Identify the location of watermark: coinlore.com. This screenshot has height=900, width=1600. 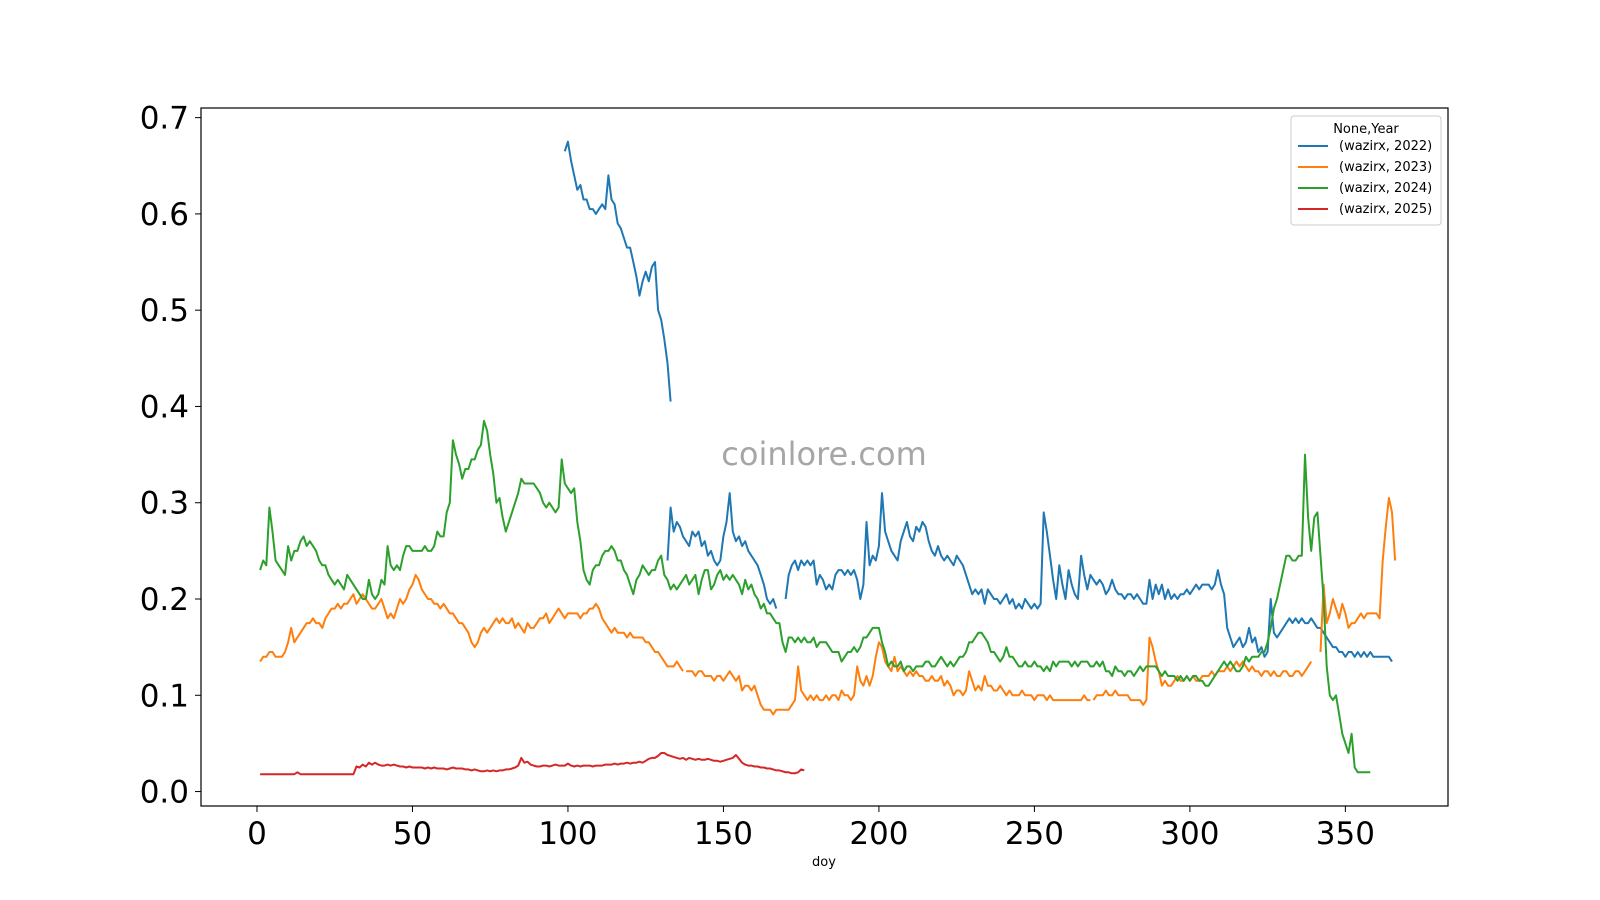
(823, 454).